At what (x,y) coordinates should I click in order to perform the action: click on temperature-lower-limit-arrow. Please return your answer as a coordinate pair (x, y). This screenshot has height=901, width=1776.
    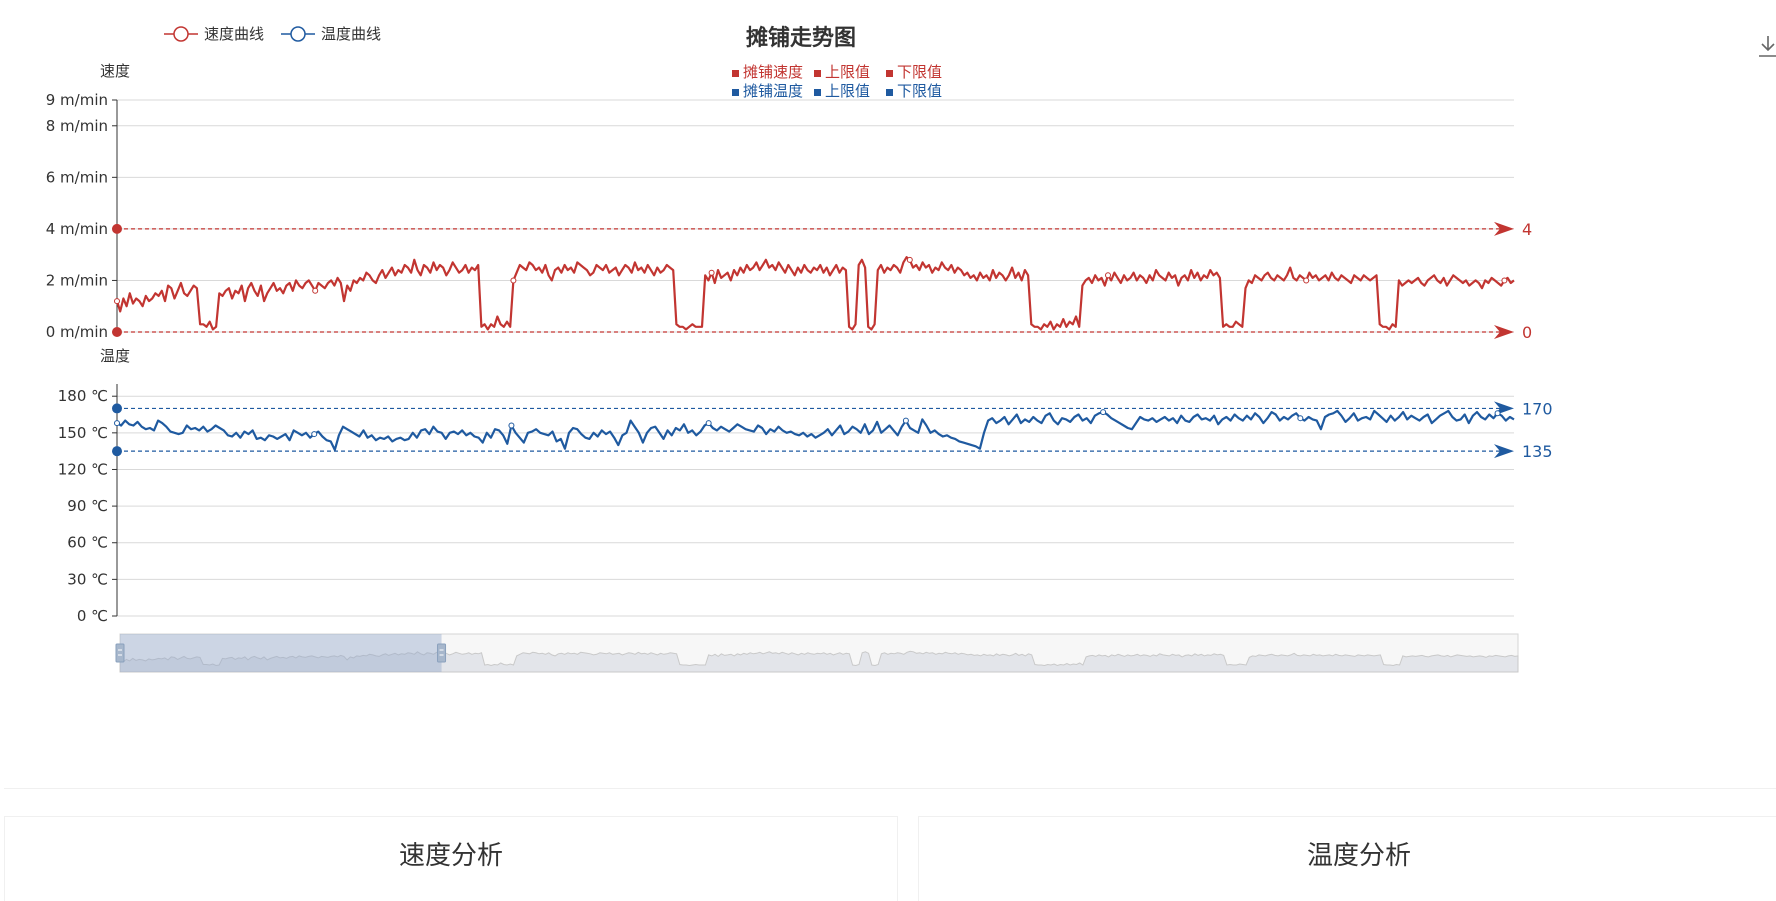
    Looking at the image, I should click on (1504, 451).